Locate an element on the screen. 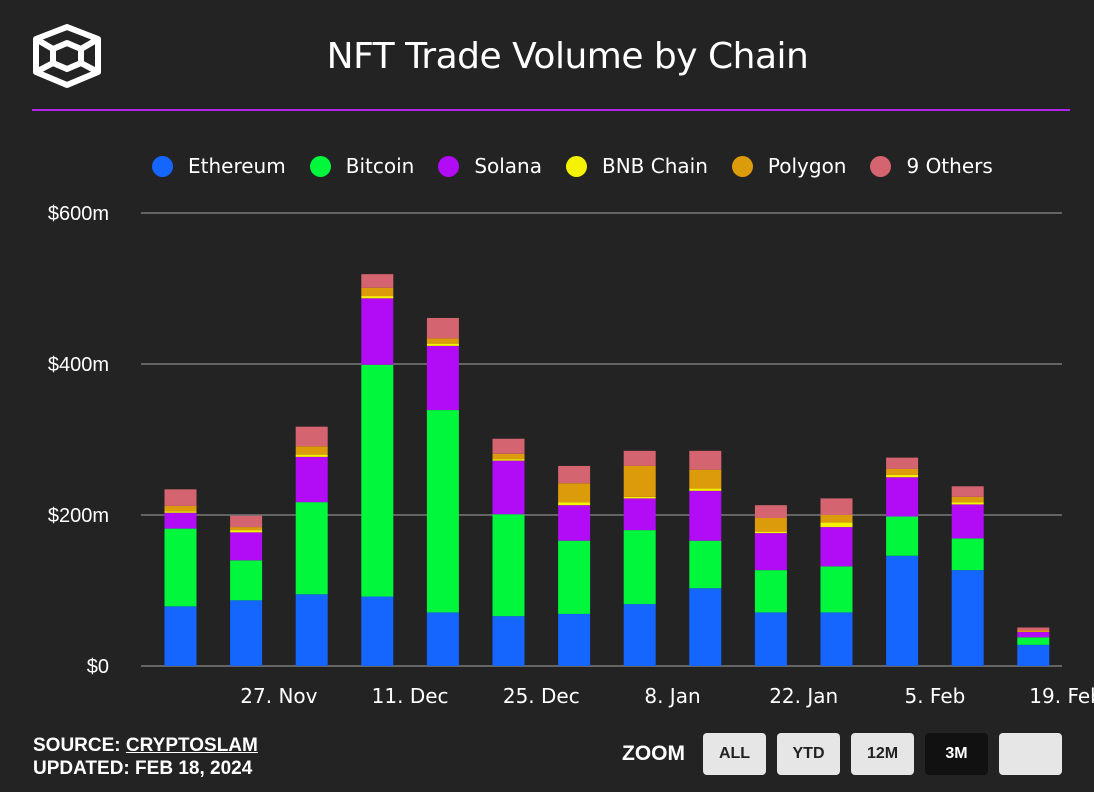 The height and width of the screenshot is (792, 1094). legend-item-solana: Solana is located at coordinates (490, 166).